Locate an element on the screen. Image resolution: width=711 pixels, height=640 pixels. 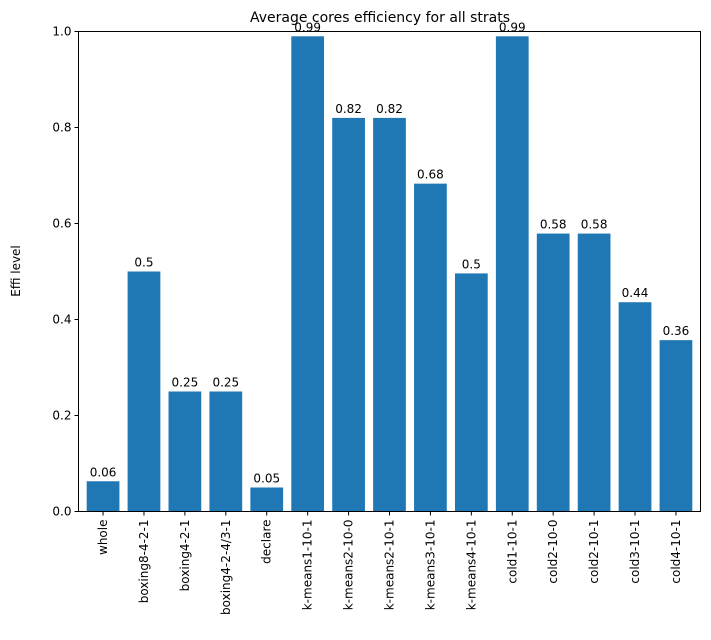
x-tick-label: k-means2-10-0 is located at coordinates (349, 565).